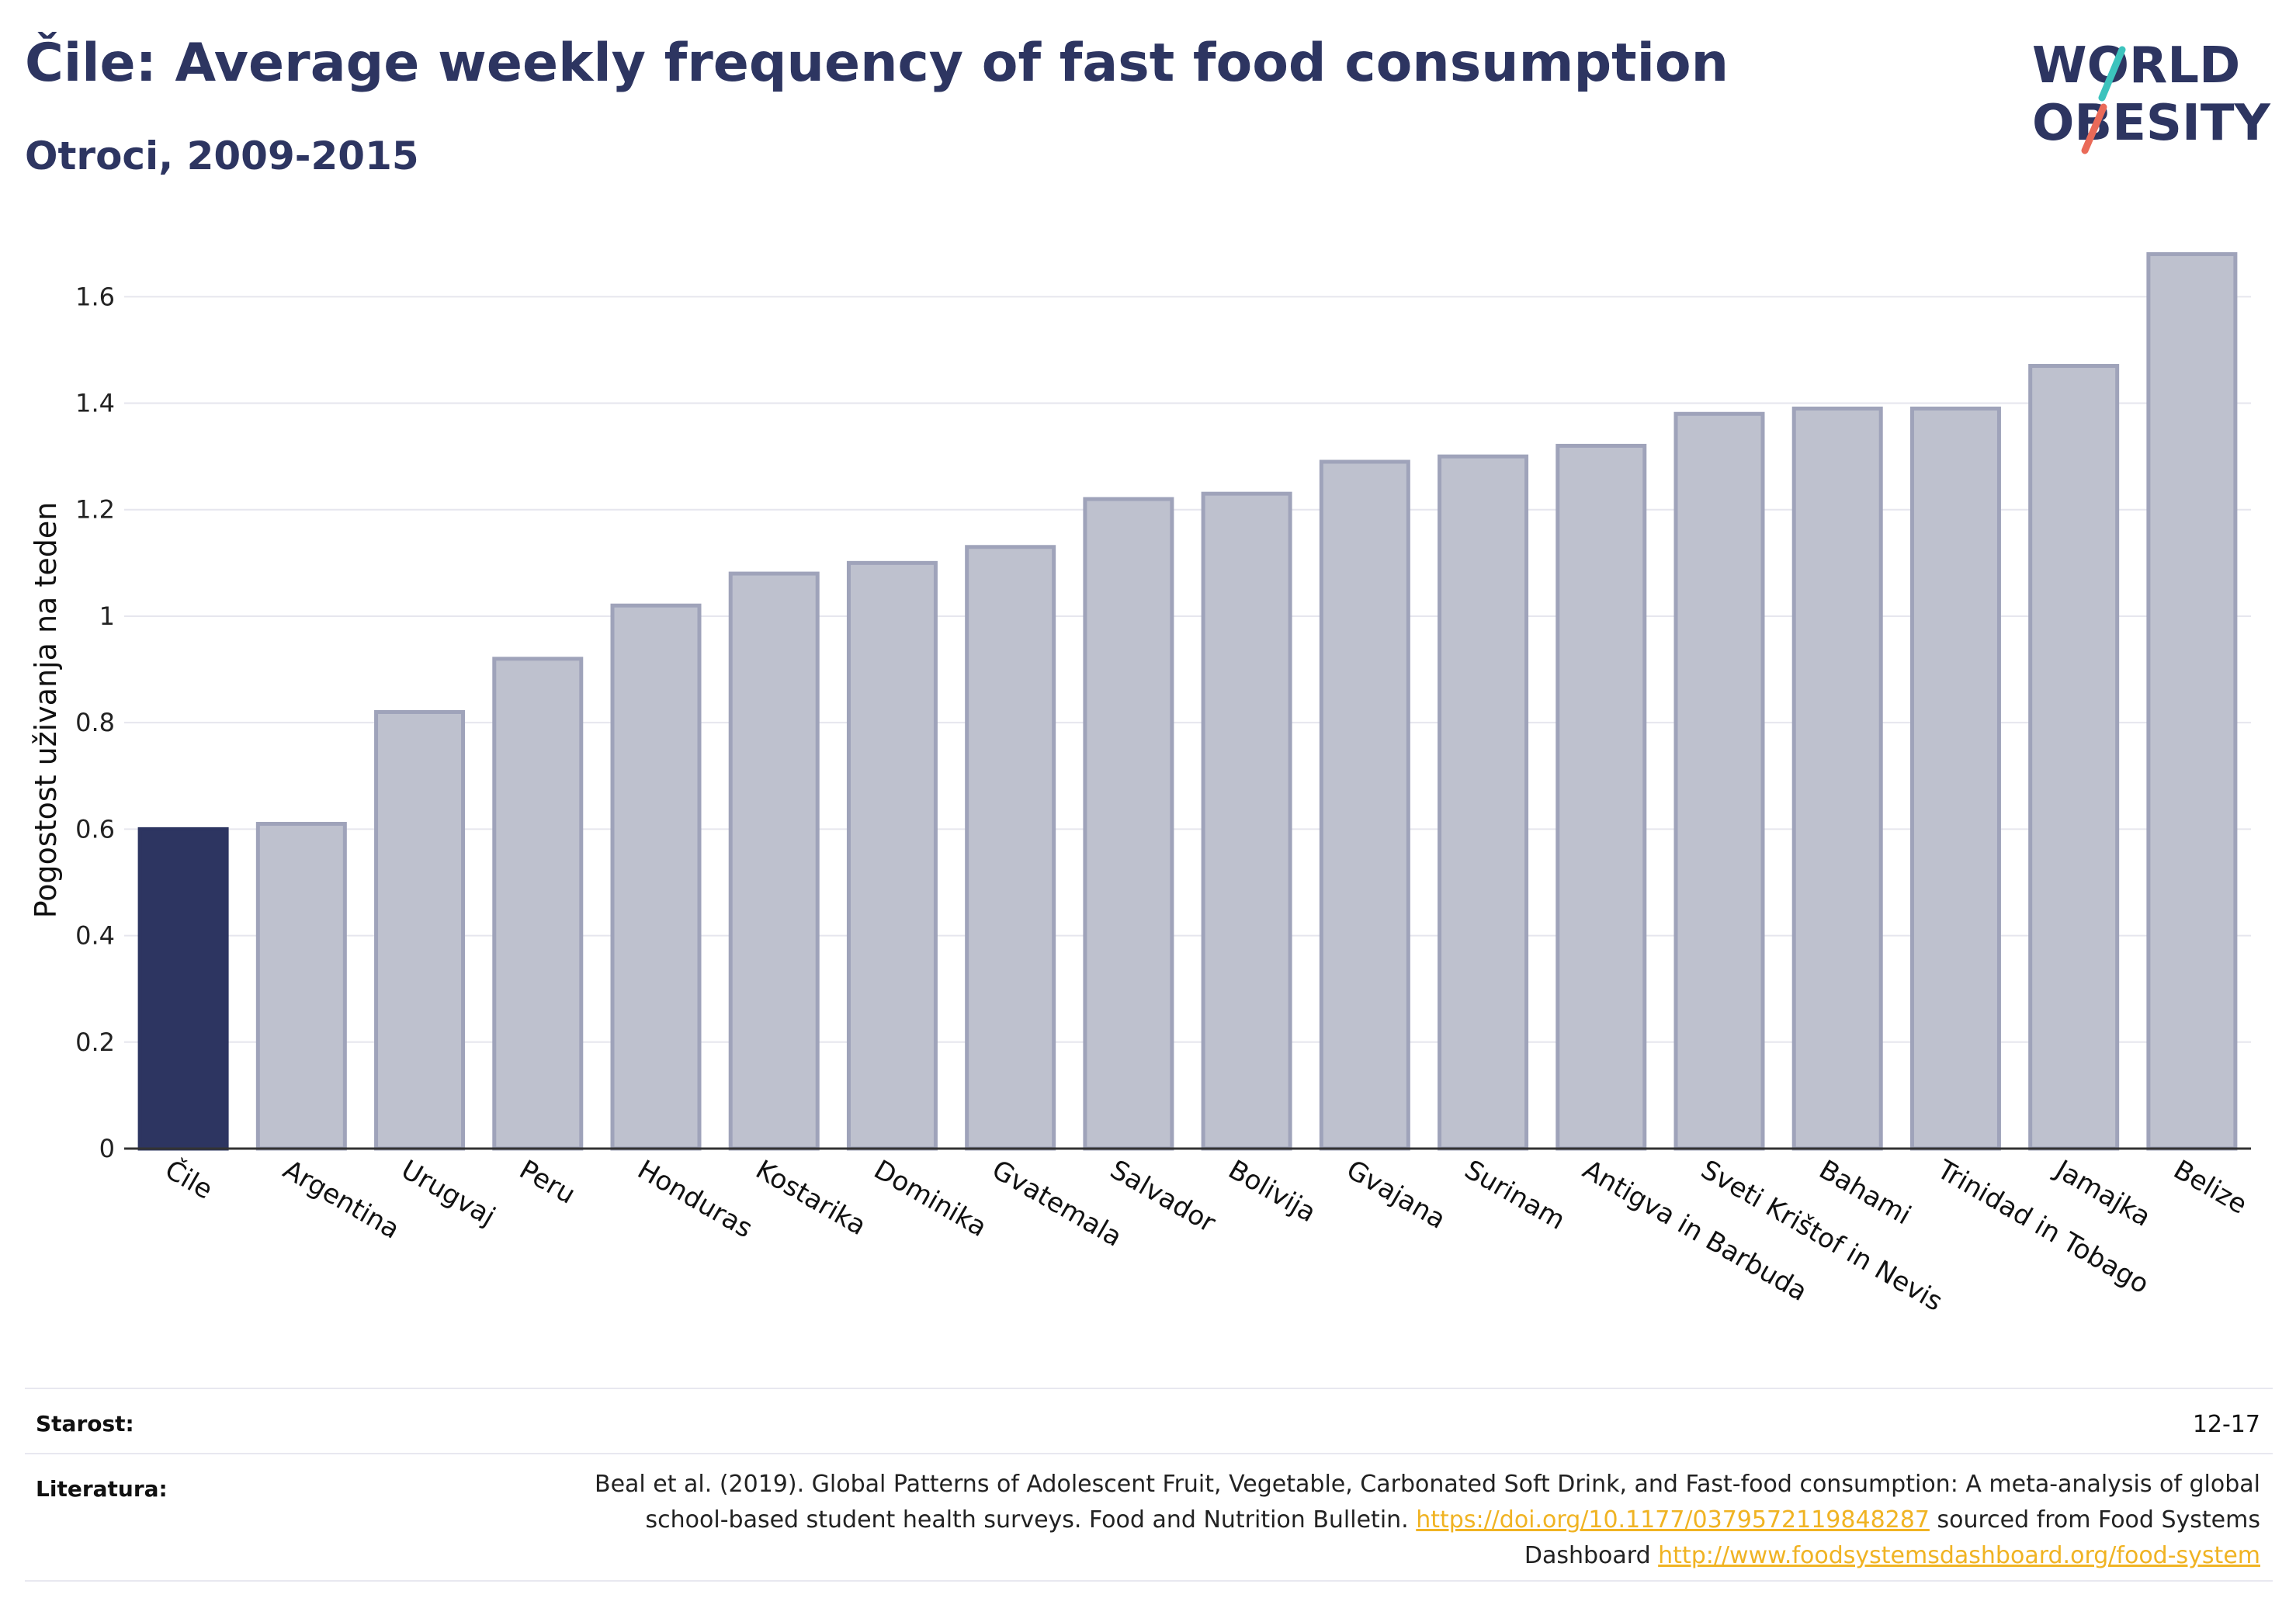  What do you see at coordinates (930, 1198) in the screenshot?
I see `x-tick-label: Dominika` at bounding box center [930, 1198].